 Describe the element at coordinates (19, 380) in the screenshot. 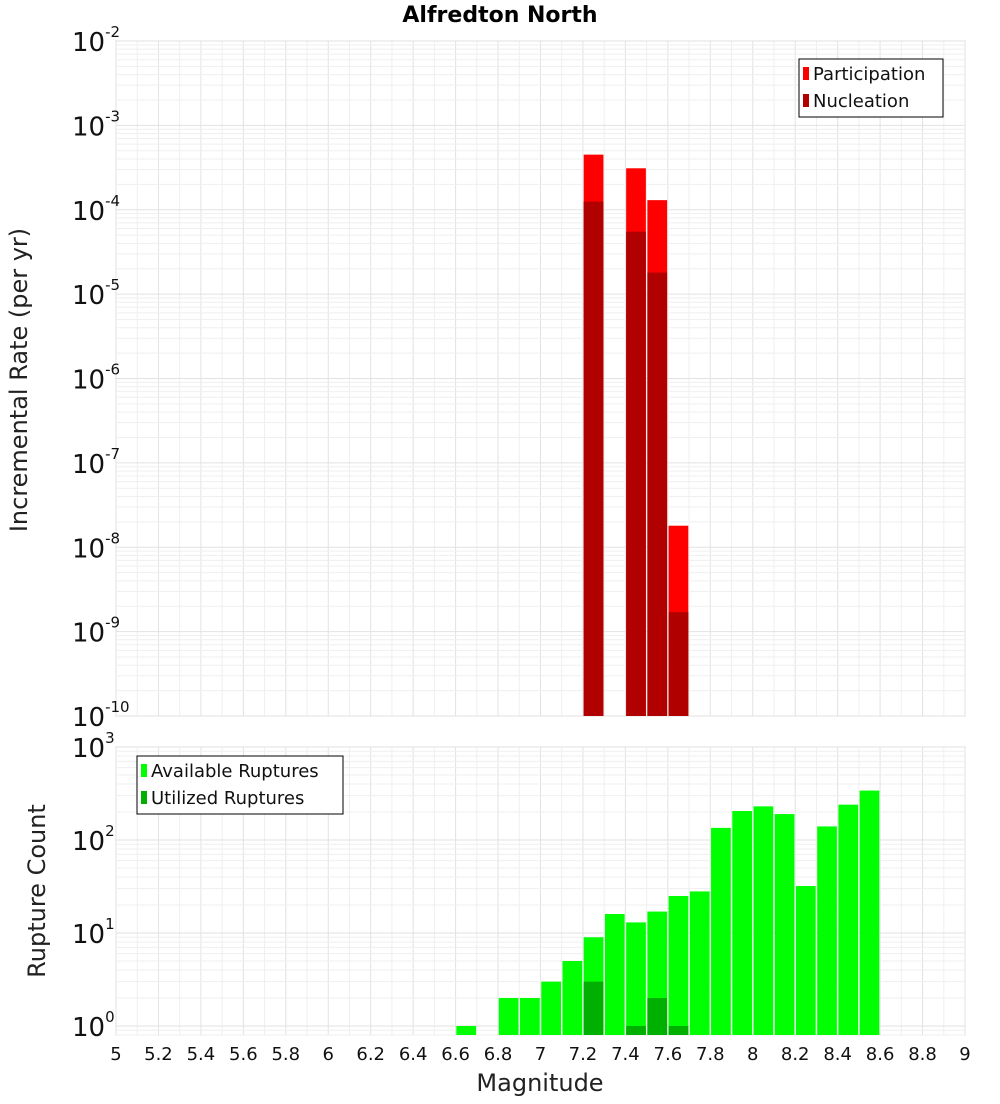

I see `top-y-axis-label: Incremental Rate (per yr)` at that location.